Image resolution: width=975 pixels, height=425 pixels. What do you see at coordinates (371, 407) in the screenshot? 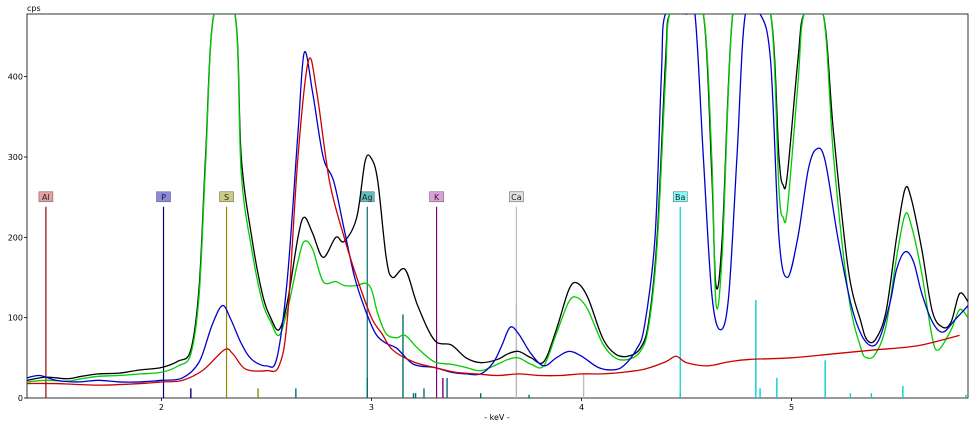
I see `x-tick-label: 3` at bounding box center [371, 407].